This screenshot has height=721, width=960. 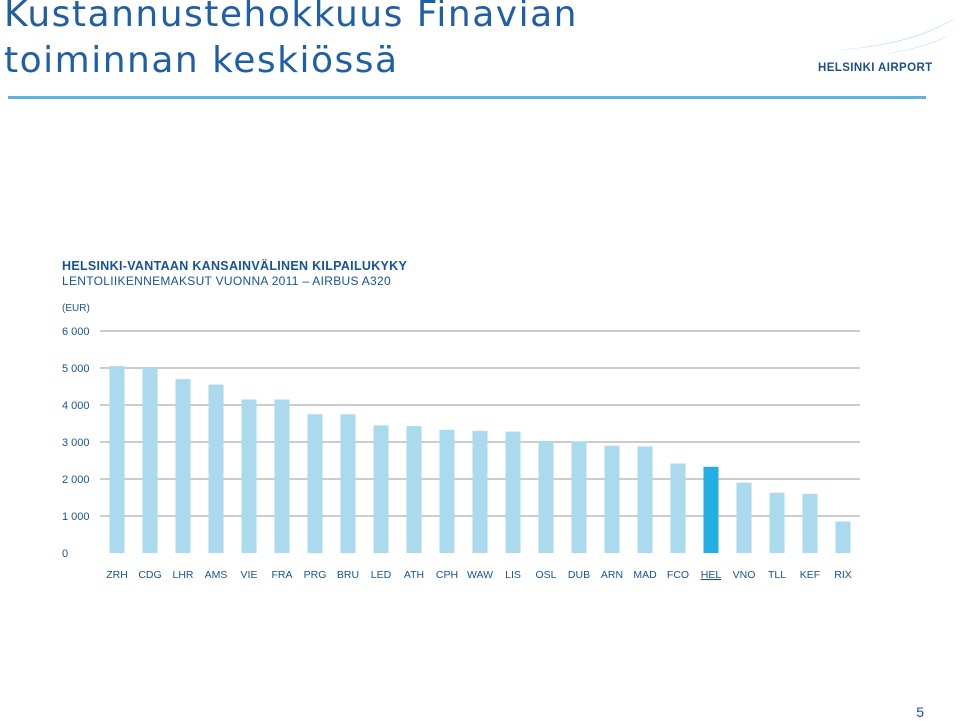 I want to click on y-tick-label: 0, so click(x=65, y=554).